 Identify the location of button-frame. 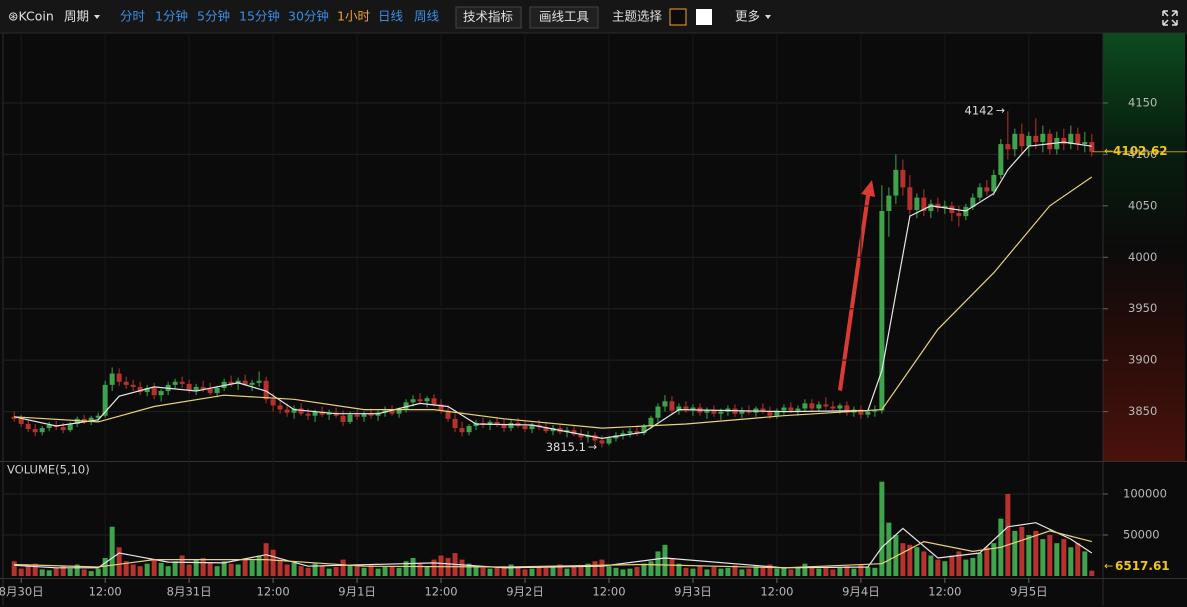
(488, 17).